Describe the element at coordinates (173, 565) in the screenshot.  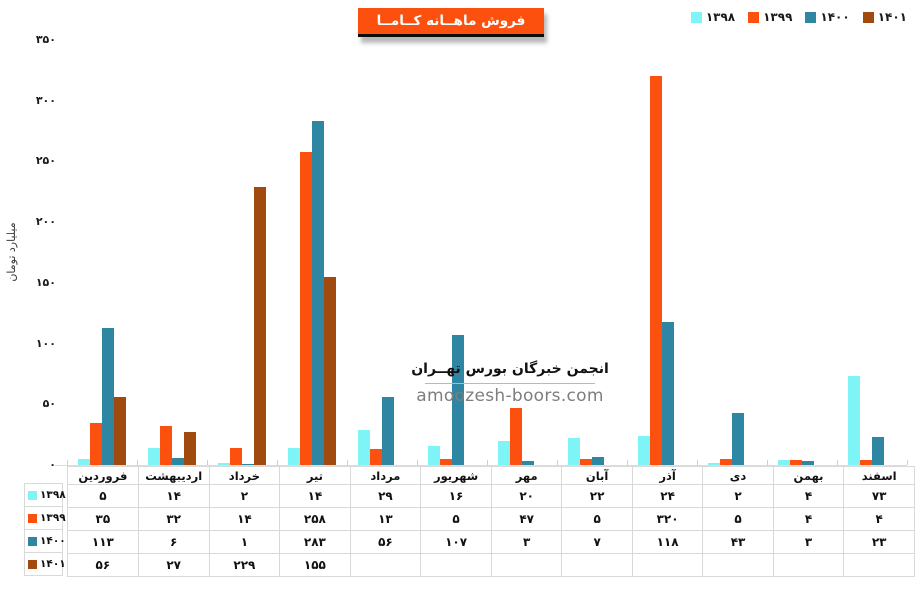
I see `value-cell: ۲۷` at that location.